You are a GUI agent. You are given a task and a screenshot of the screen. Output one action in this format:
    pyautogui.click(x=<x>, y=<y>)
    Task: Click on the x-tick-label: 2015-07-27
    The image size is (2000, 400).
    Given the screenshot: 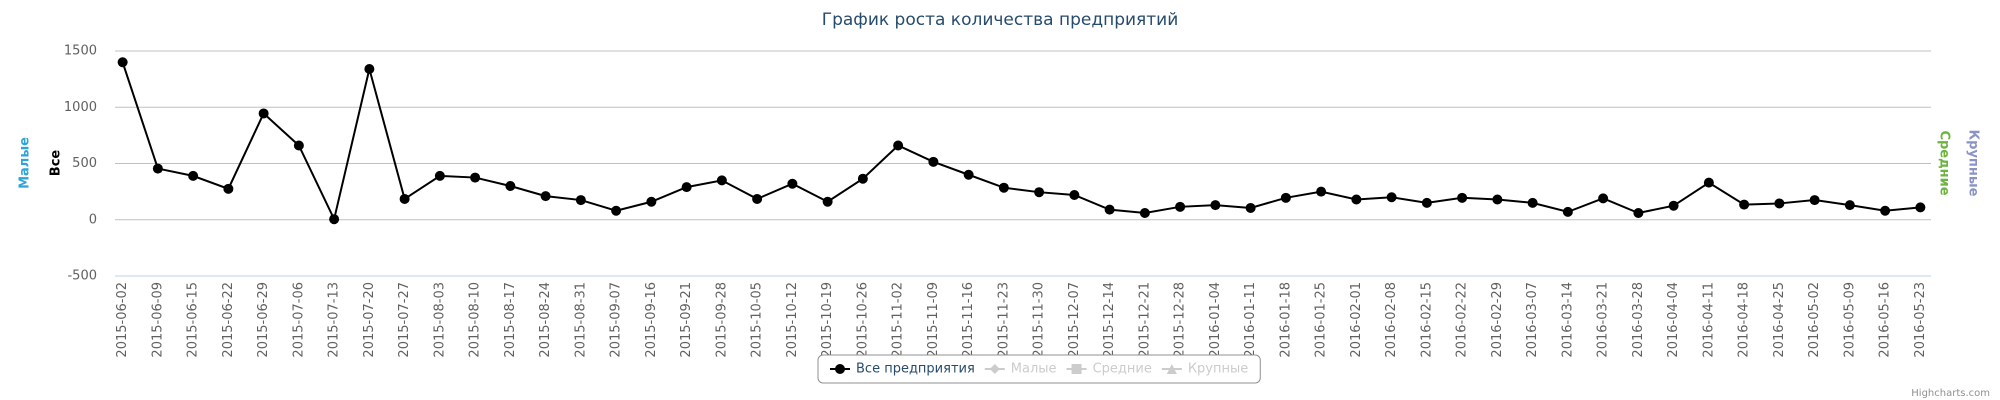 What is the action you would take?
    pyautogui.click(x=404, y=320)
    